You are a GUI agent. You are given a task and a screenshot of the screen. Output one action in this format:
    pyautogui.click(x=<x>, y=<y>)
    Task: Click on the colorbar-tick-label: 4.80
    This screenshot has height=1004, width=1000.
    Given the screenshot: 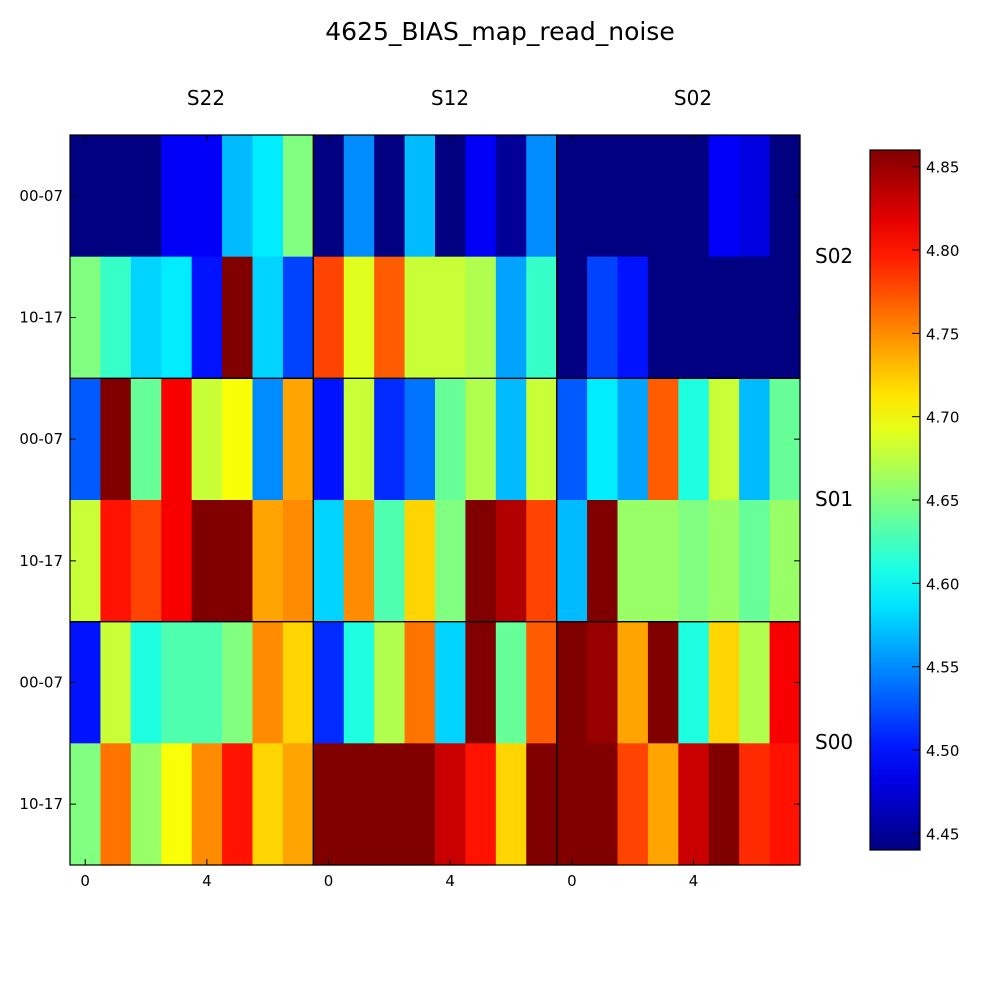 What is the action you would take?
    pyautogui.click(x=942, y=251)
    